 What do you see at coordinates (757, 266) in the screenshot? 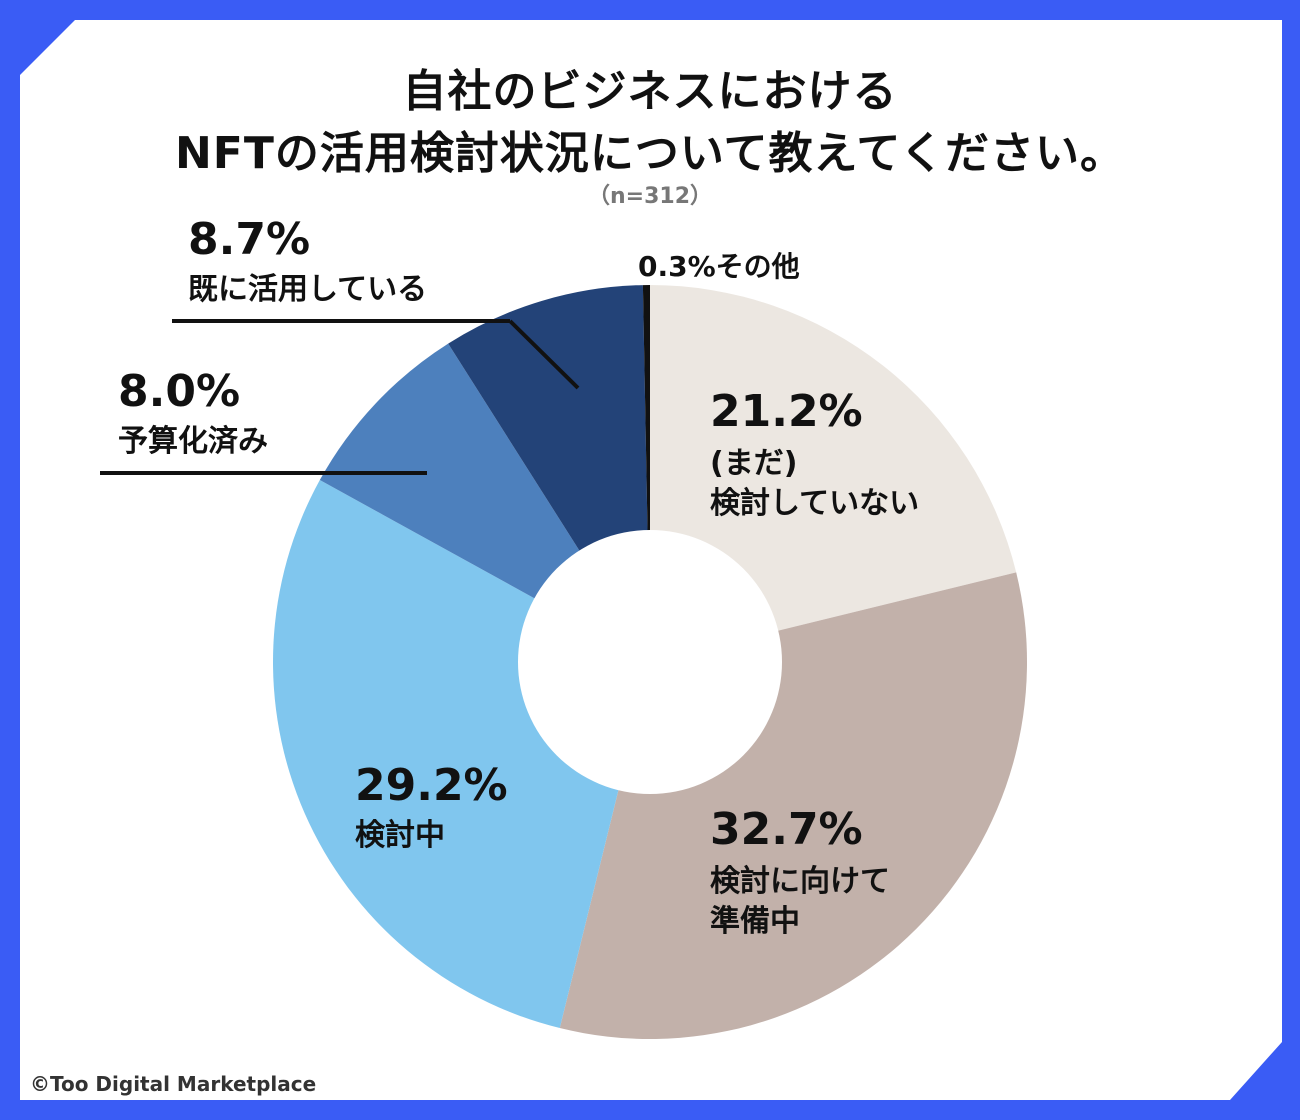
I see `label-other-text: その他` at bounding box center [757, 266].